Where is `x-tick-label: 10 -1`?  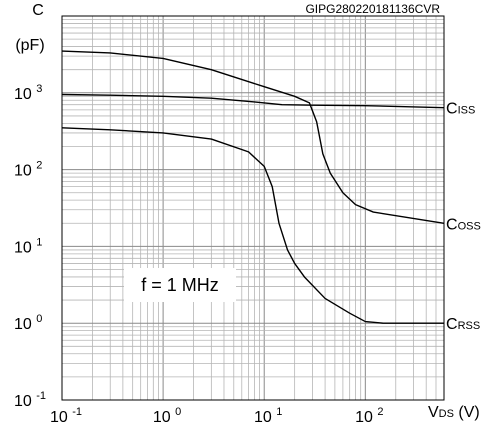
x-tick-label: 10 -1 is located at coordinates (66, 416).